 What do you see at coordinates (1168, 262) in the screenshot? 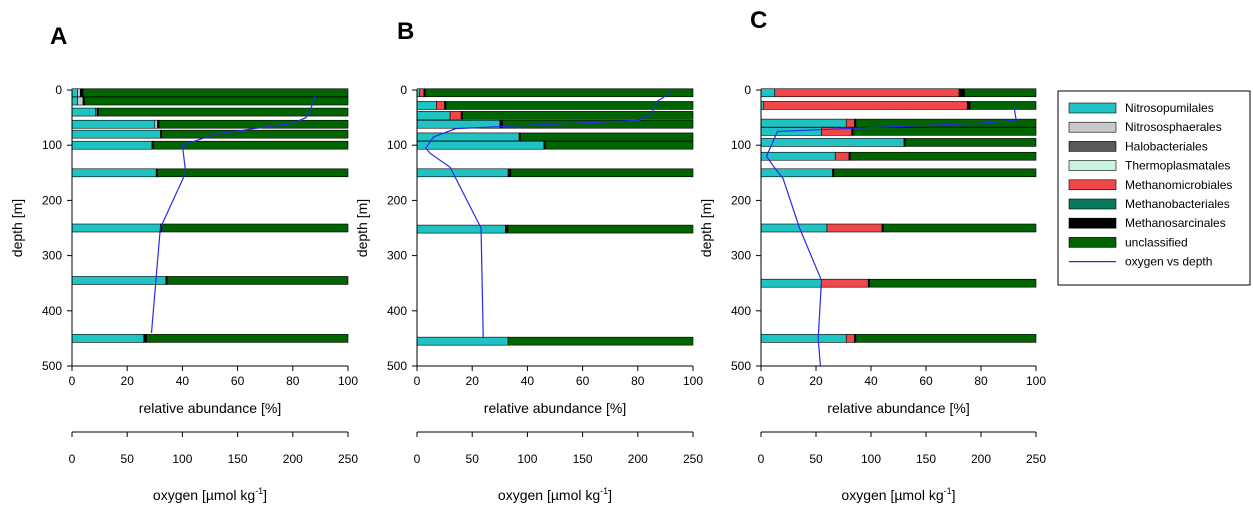
I see `legend-label: oxygen vs depth` at bounding box center [1168, 262].